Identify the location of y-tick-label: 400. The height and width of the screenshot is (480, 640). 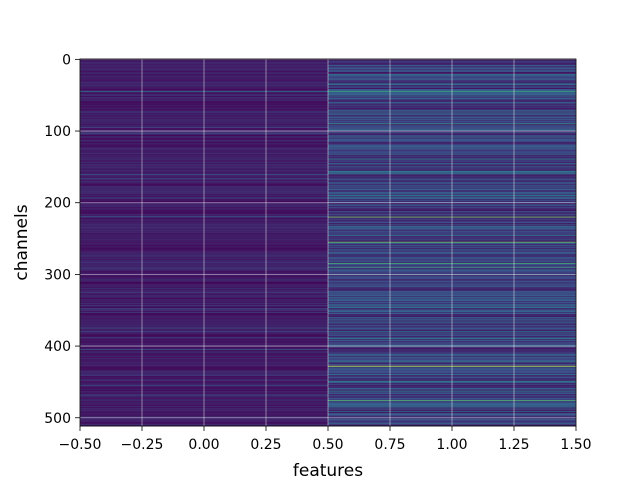
(57, 347).